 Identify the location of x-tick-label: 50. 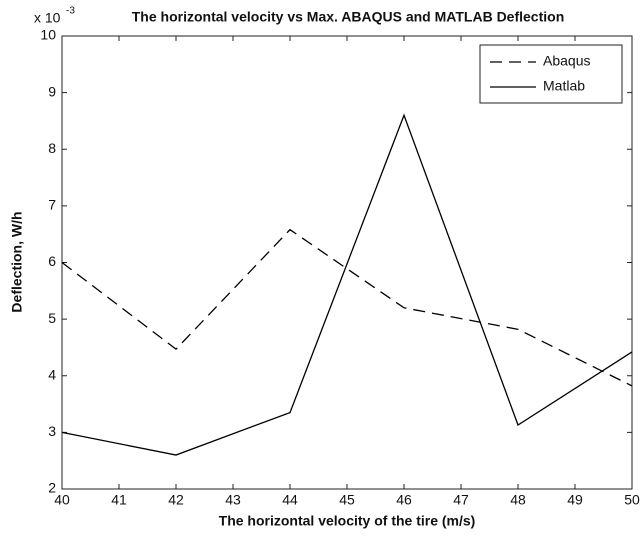
(632, 500).